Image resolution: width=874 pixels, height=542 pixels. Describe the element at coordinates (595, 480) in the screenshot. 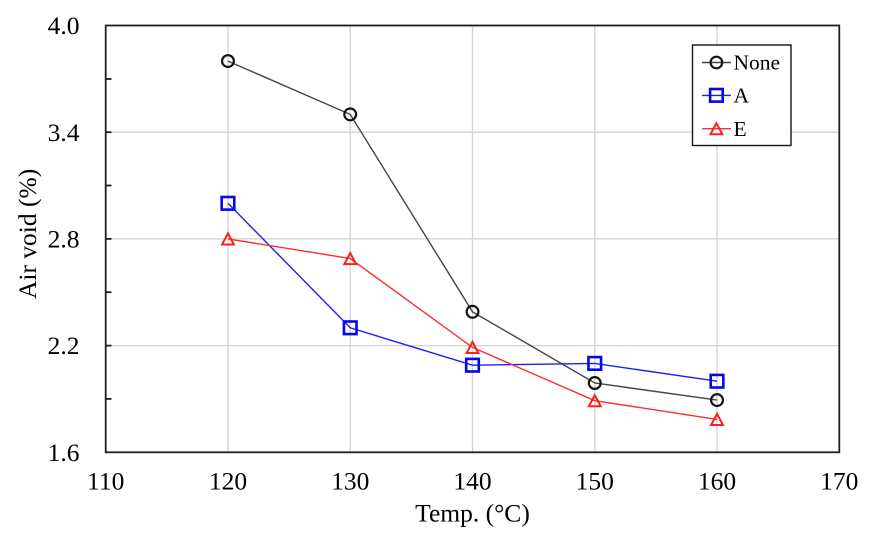

I see `svg-text: 150` at that location.